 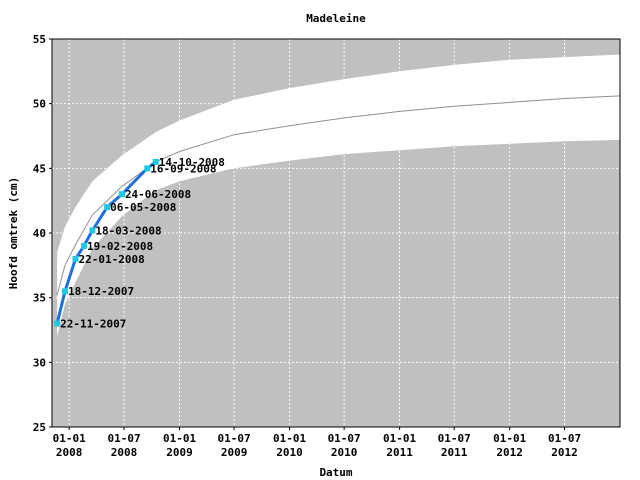 What do you see at coordinates (39, 427) in the screenshot?
I see `y-tick-label: 25` at bounding box center [39, 427].